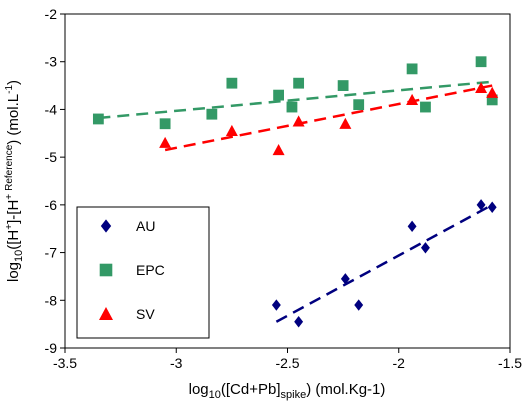 Image resolution: width=524 pixels, height=403 pixels. What do you see at coordinates (145, 226) in the screenshot?
I see `au-legend-label: AU` at bounding box center [145, 226].